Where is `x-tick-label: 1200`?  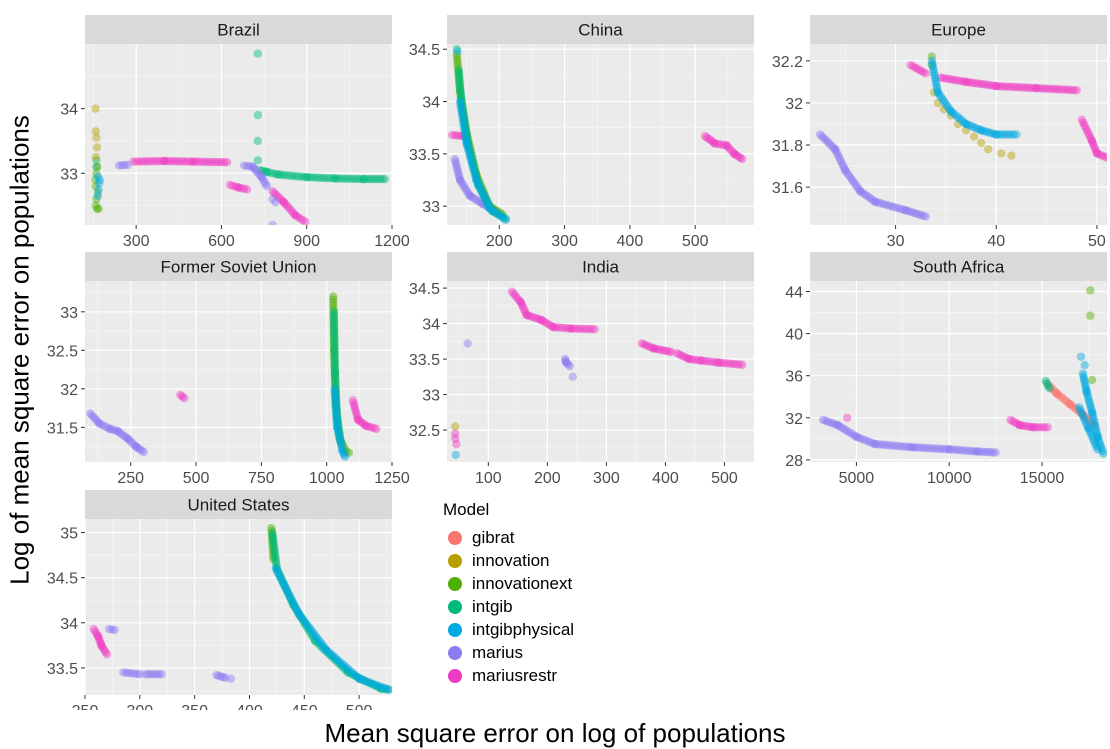 x-tick-label: 1200 is located at coordinates (392, 241).